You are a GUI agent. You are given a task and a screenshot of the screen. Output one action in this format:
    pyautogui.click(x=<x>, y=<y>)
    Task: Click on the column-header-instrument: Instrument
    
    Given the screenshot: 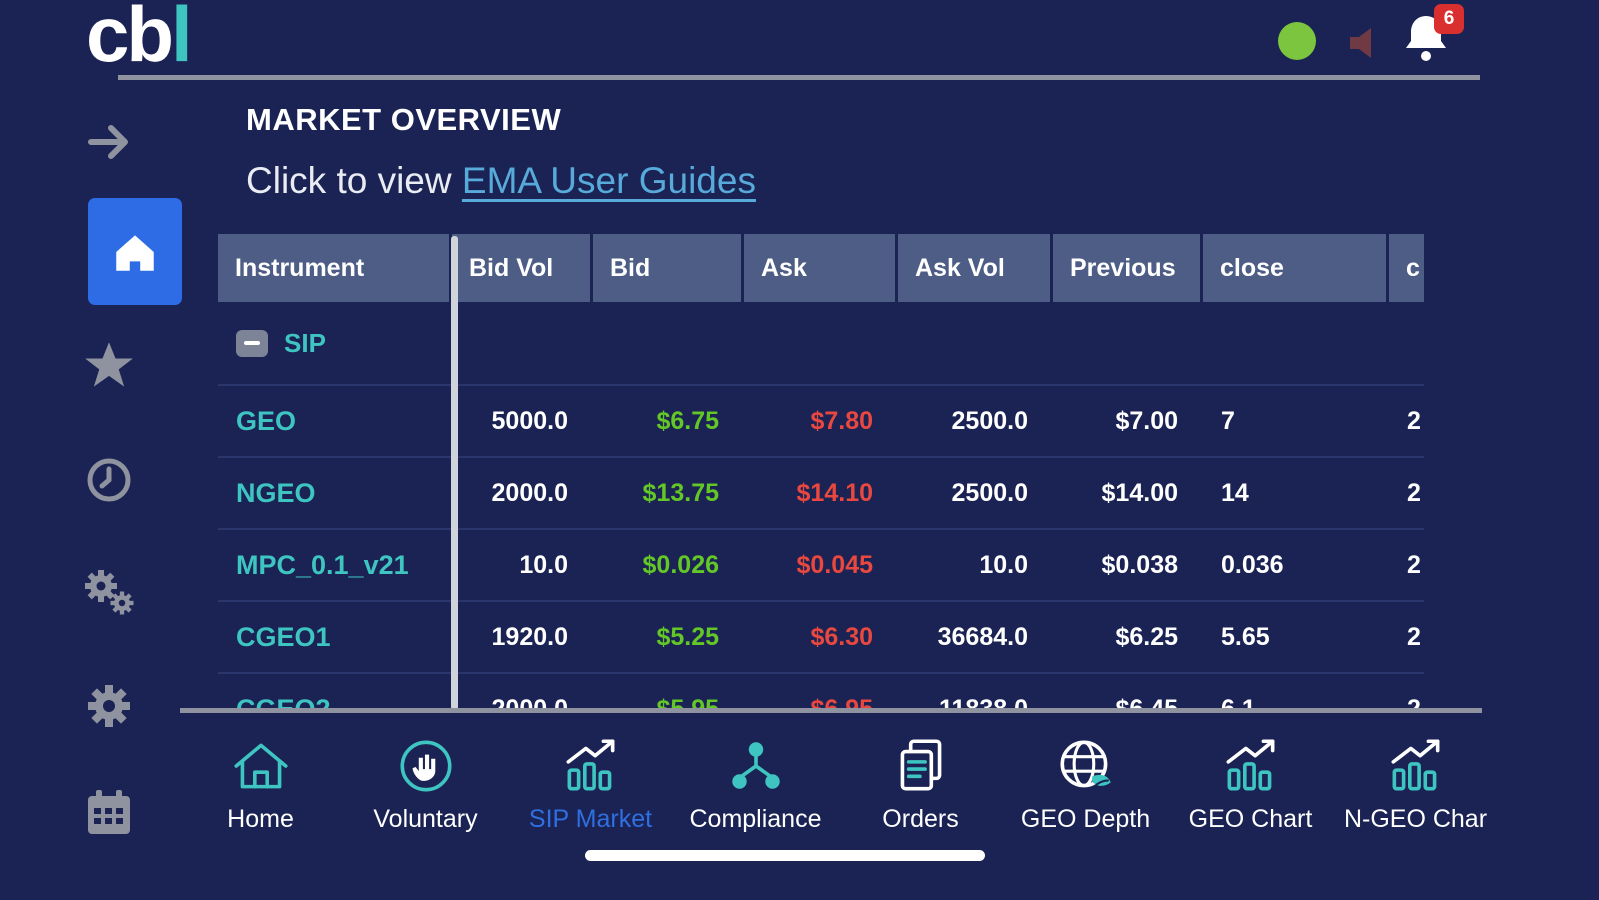 What is the action you would take?
    pyautogui.click(x=333, y=268)
    